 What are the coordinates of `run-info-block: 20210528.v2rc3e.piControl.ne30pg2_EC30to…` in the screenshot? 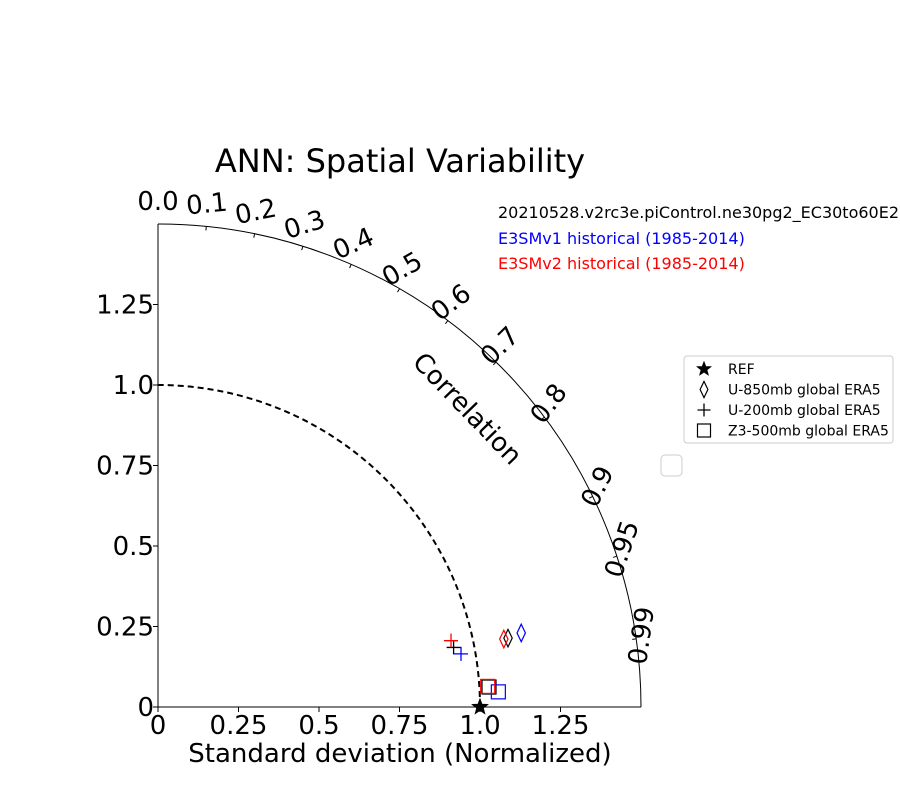 It's located at (699, 238).